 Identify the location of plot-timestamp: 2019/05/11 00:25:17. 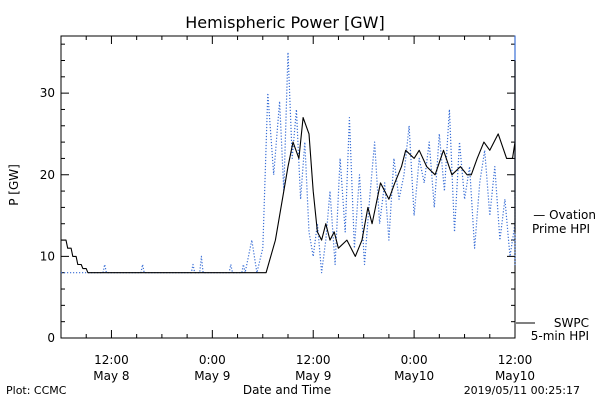
(522, 390).